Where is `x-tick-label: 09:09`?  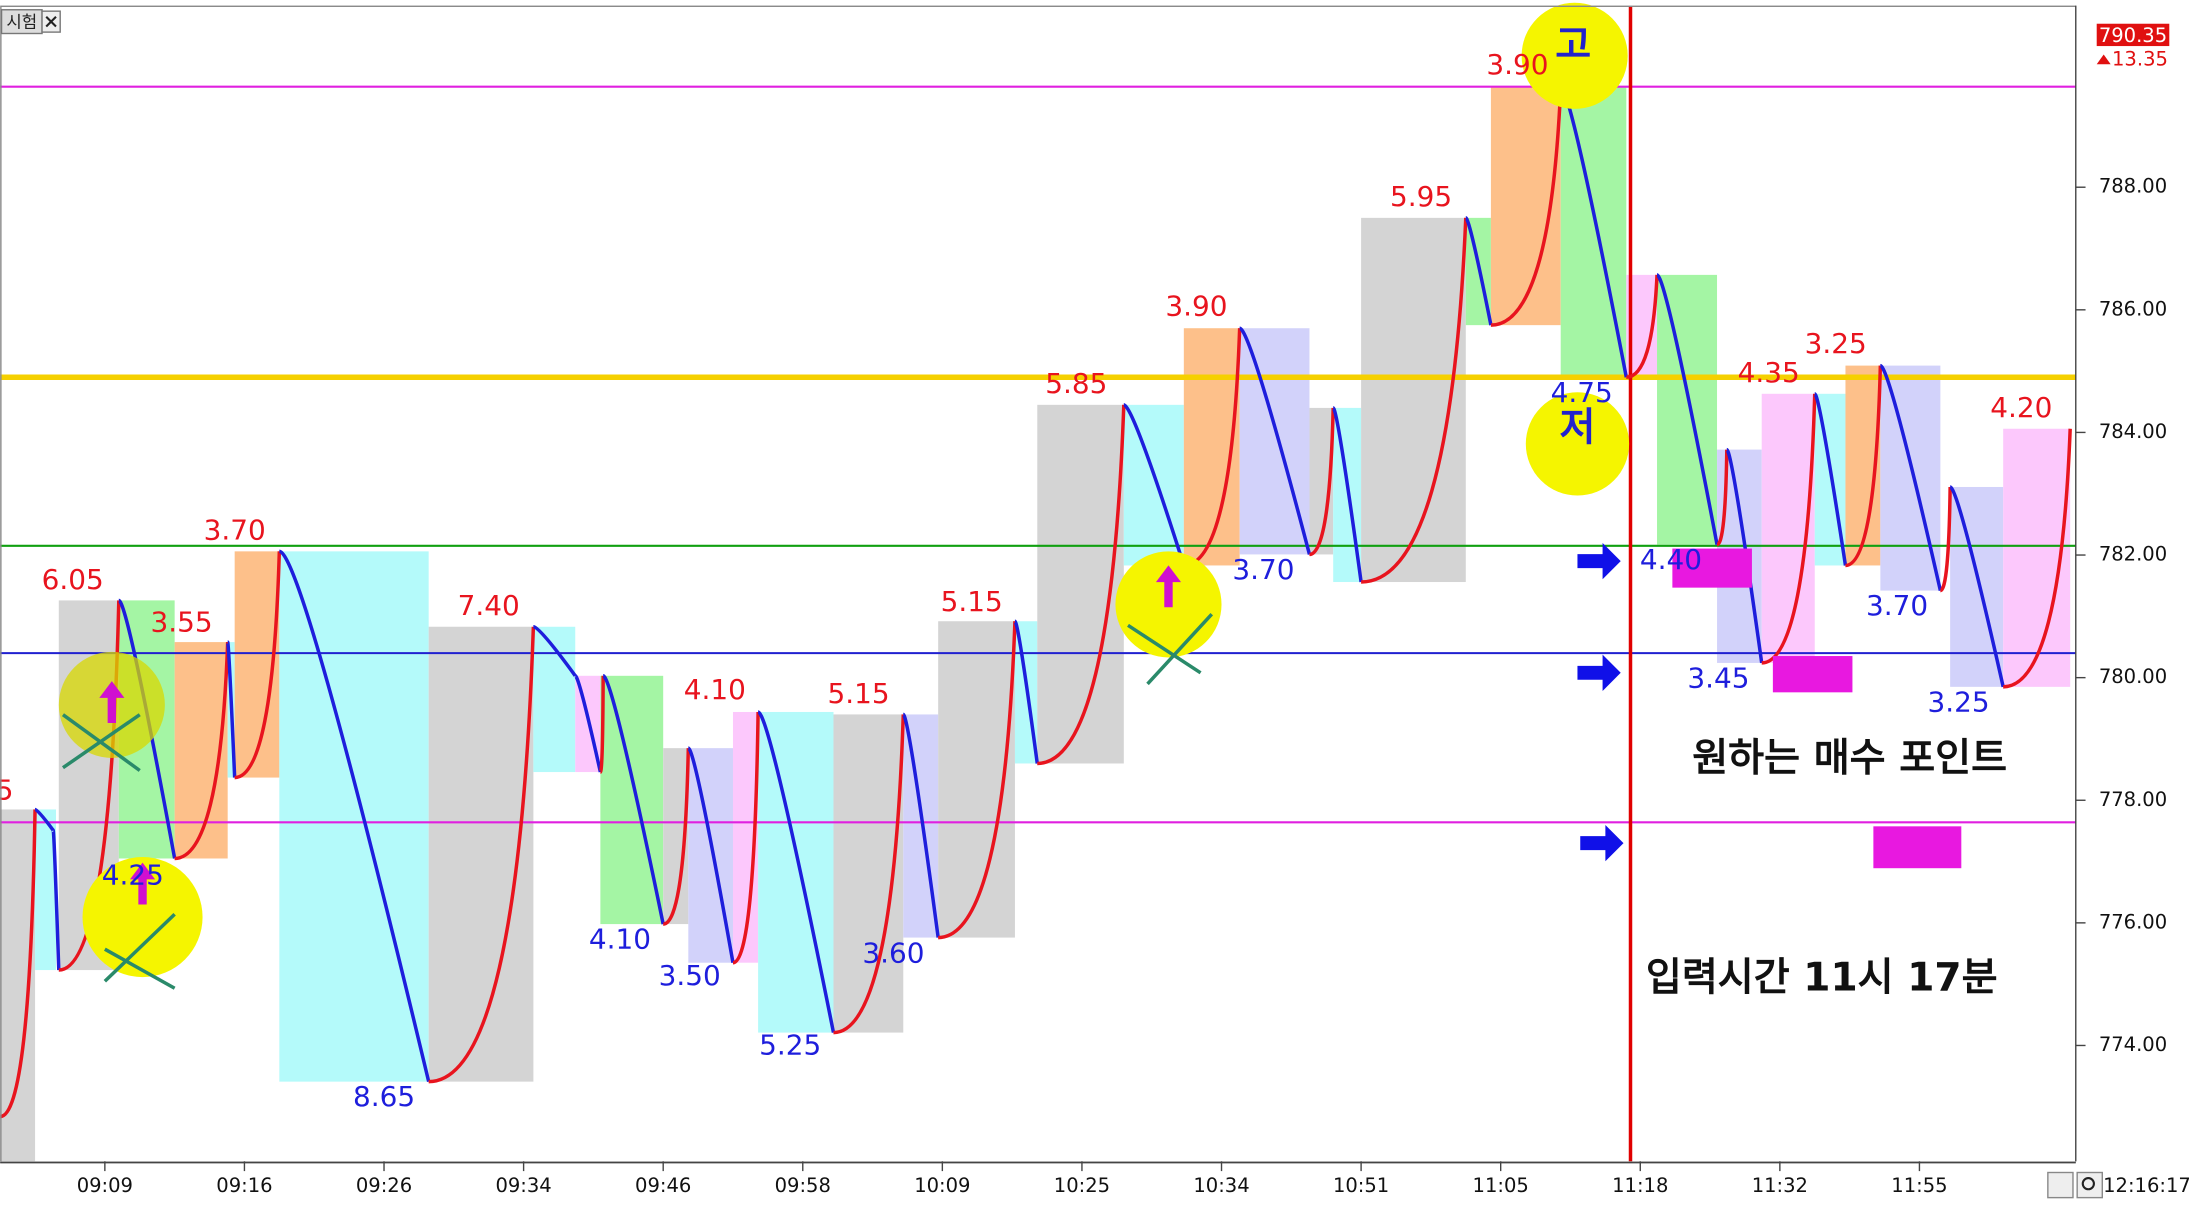
x-tick-label: 09:09 is located at coordinates (105, 1185).